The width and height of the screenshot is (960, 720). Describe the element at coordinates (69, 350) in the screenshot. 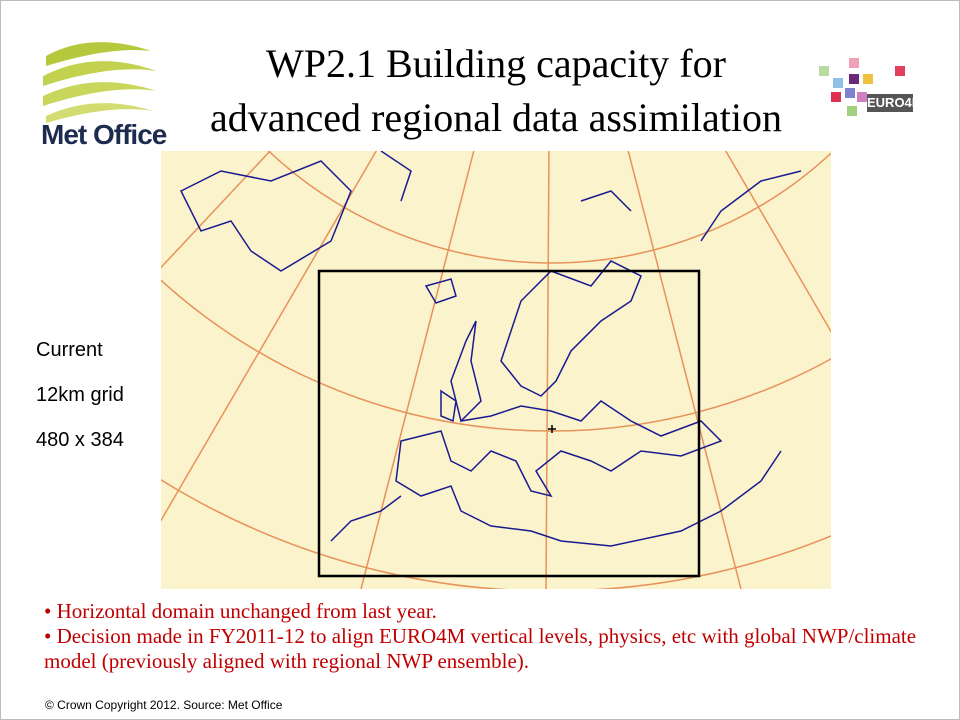

I see `map-label: Current` at that location.